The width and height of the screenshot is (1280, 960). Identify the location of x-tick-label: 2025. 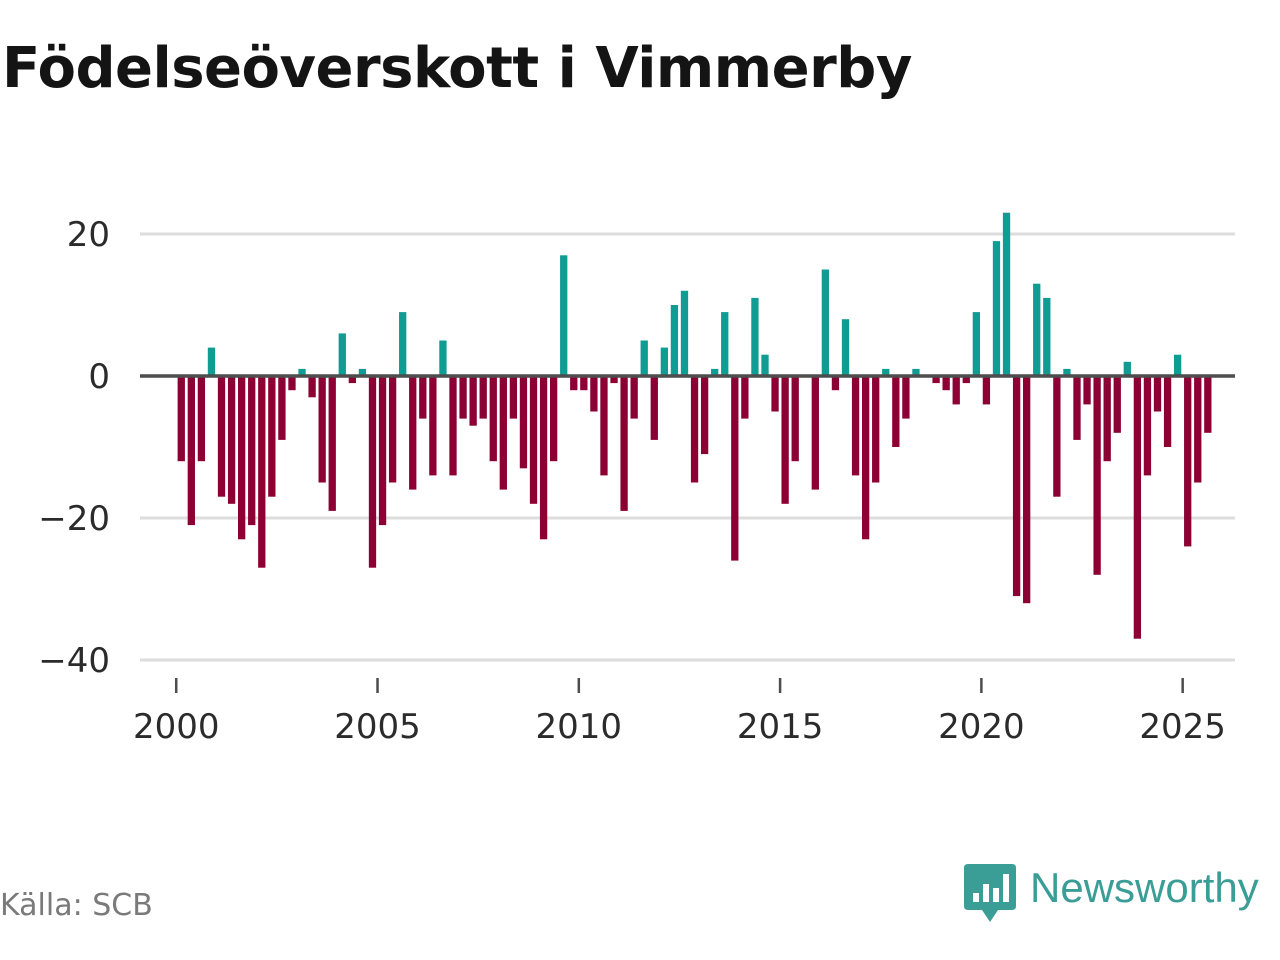
(1182, 727).